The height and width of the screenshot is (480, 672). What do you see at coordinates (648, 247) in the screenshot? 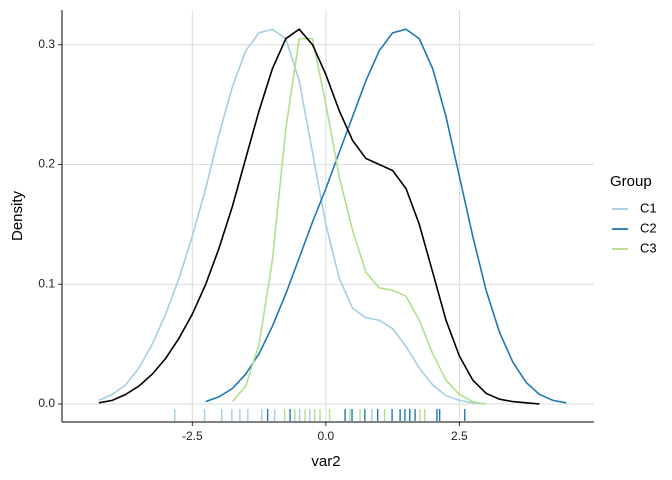
I see `legend-label: C3` at bounding box center [648, 247].